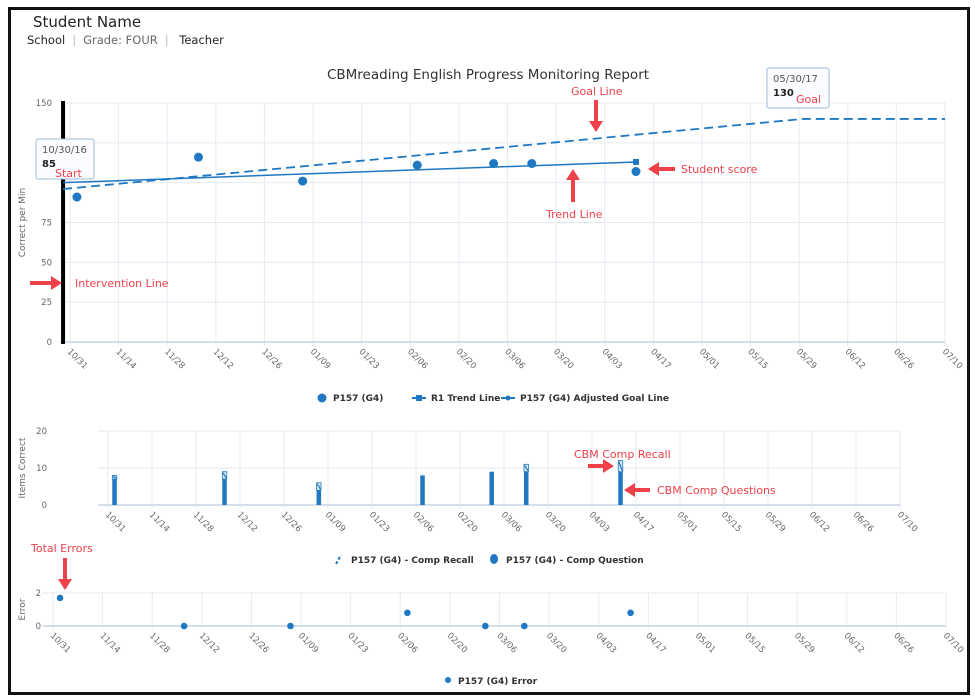 The height and width of the screenshot is (698, 975). Describe the element at coordinates (46, 224) in the screenshot. I see `y-tick-label: 75` at that location.